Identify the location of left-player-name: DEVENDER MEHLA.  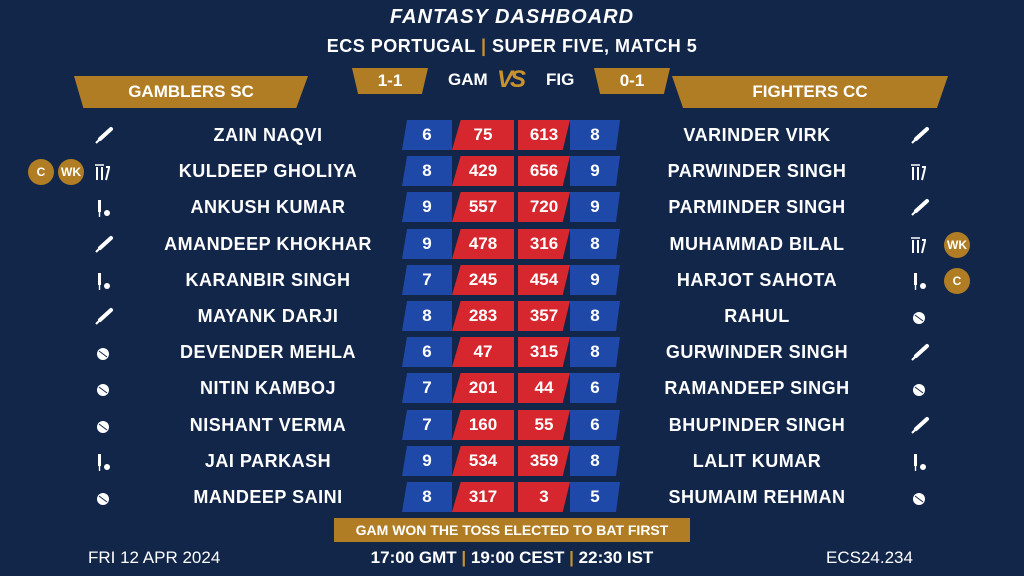
(267, 352).